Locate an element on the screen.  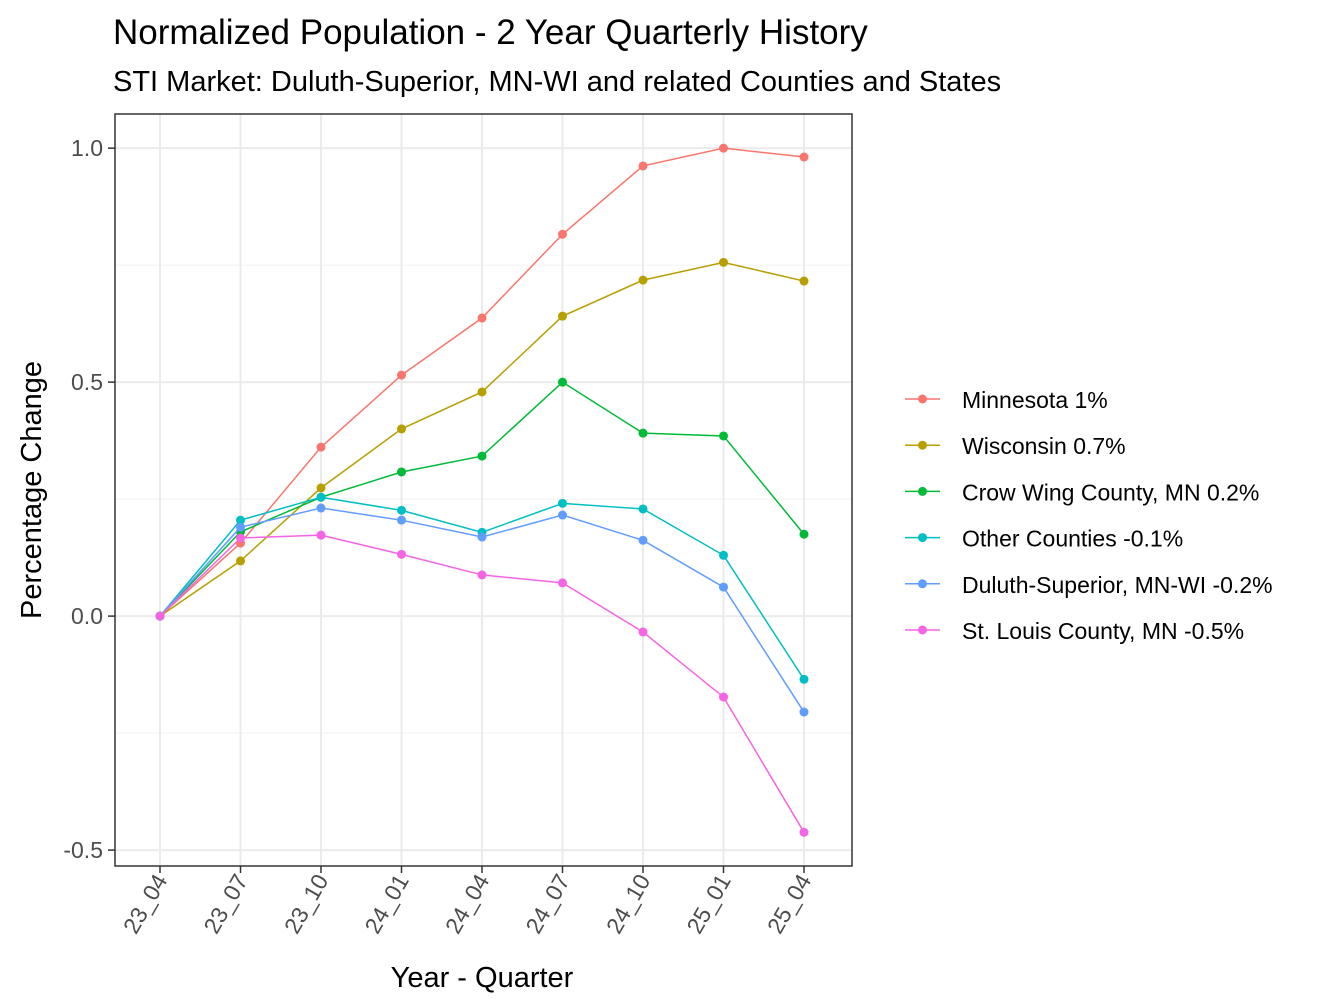
x-tick-label: 23_10 is located at coordinates (306, 904).